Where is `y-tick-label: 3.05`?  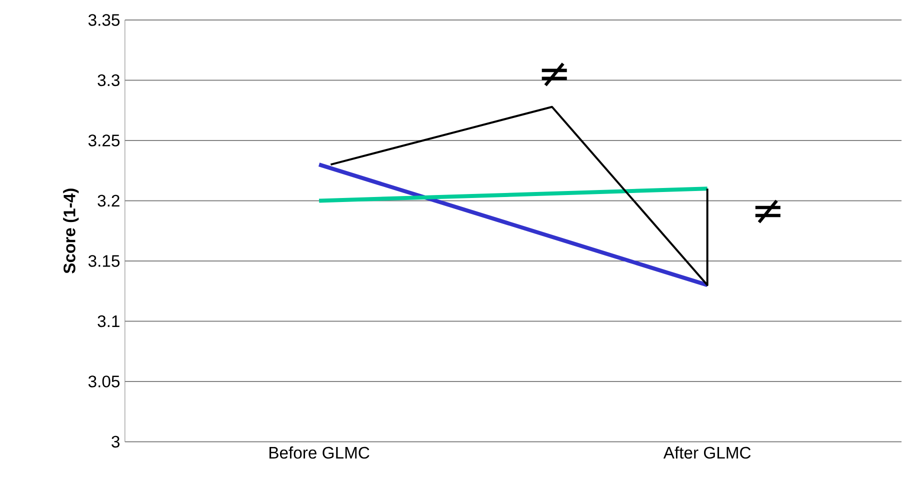
y-tick-label: 3.05 is located at coordinates (104, 382).